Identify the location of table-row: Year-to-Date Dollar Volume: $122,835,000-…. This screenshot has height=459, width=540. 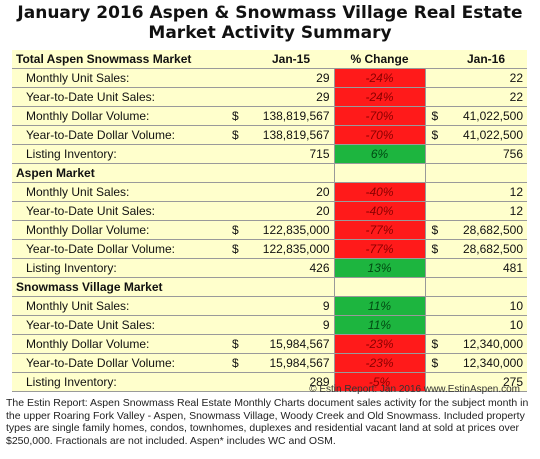
(269, 249).